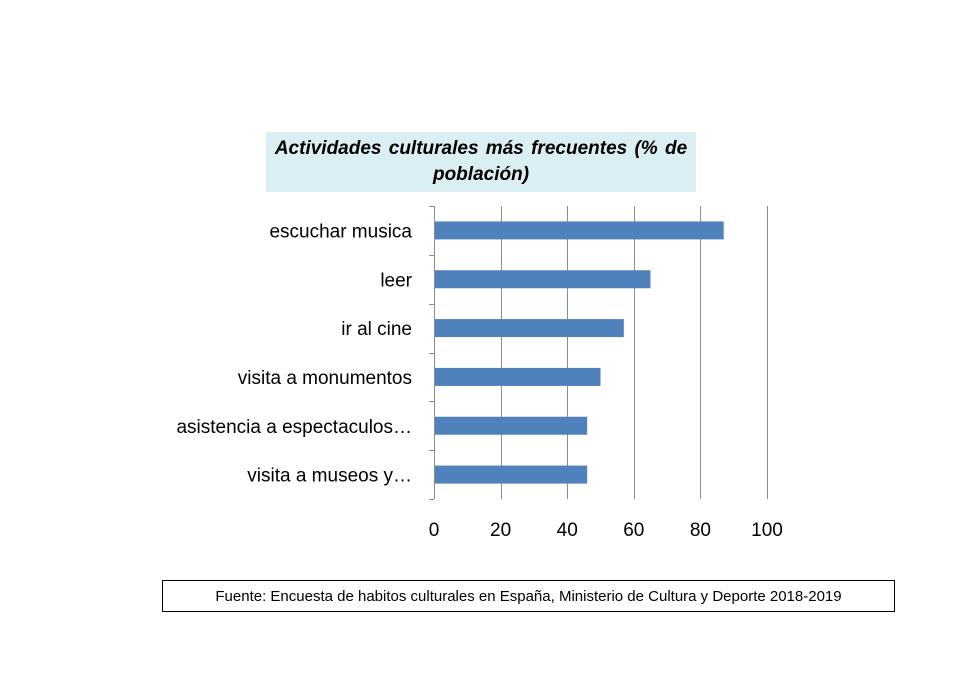 Image resolution: width=960 pixels, height=675 pixels. Describe the element at coordinates (376, 329) in the screenshot. I see `category-label: ir al cine` at that location.